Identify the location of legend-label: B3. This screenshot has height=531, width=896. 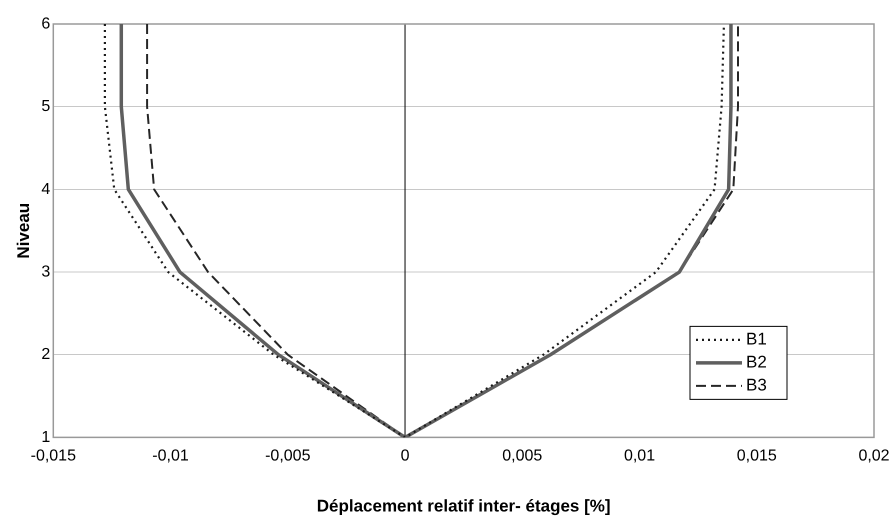
(756, 385).